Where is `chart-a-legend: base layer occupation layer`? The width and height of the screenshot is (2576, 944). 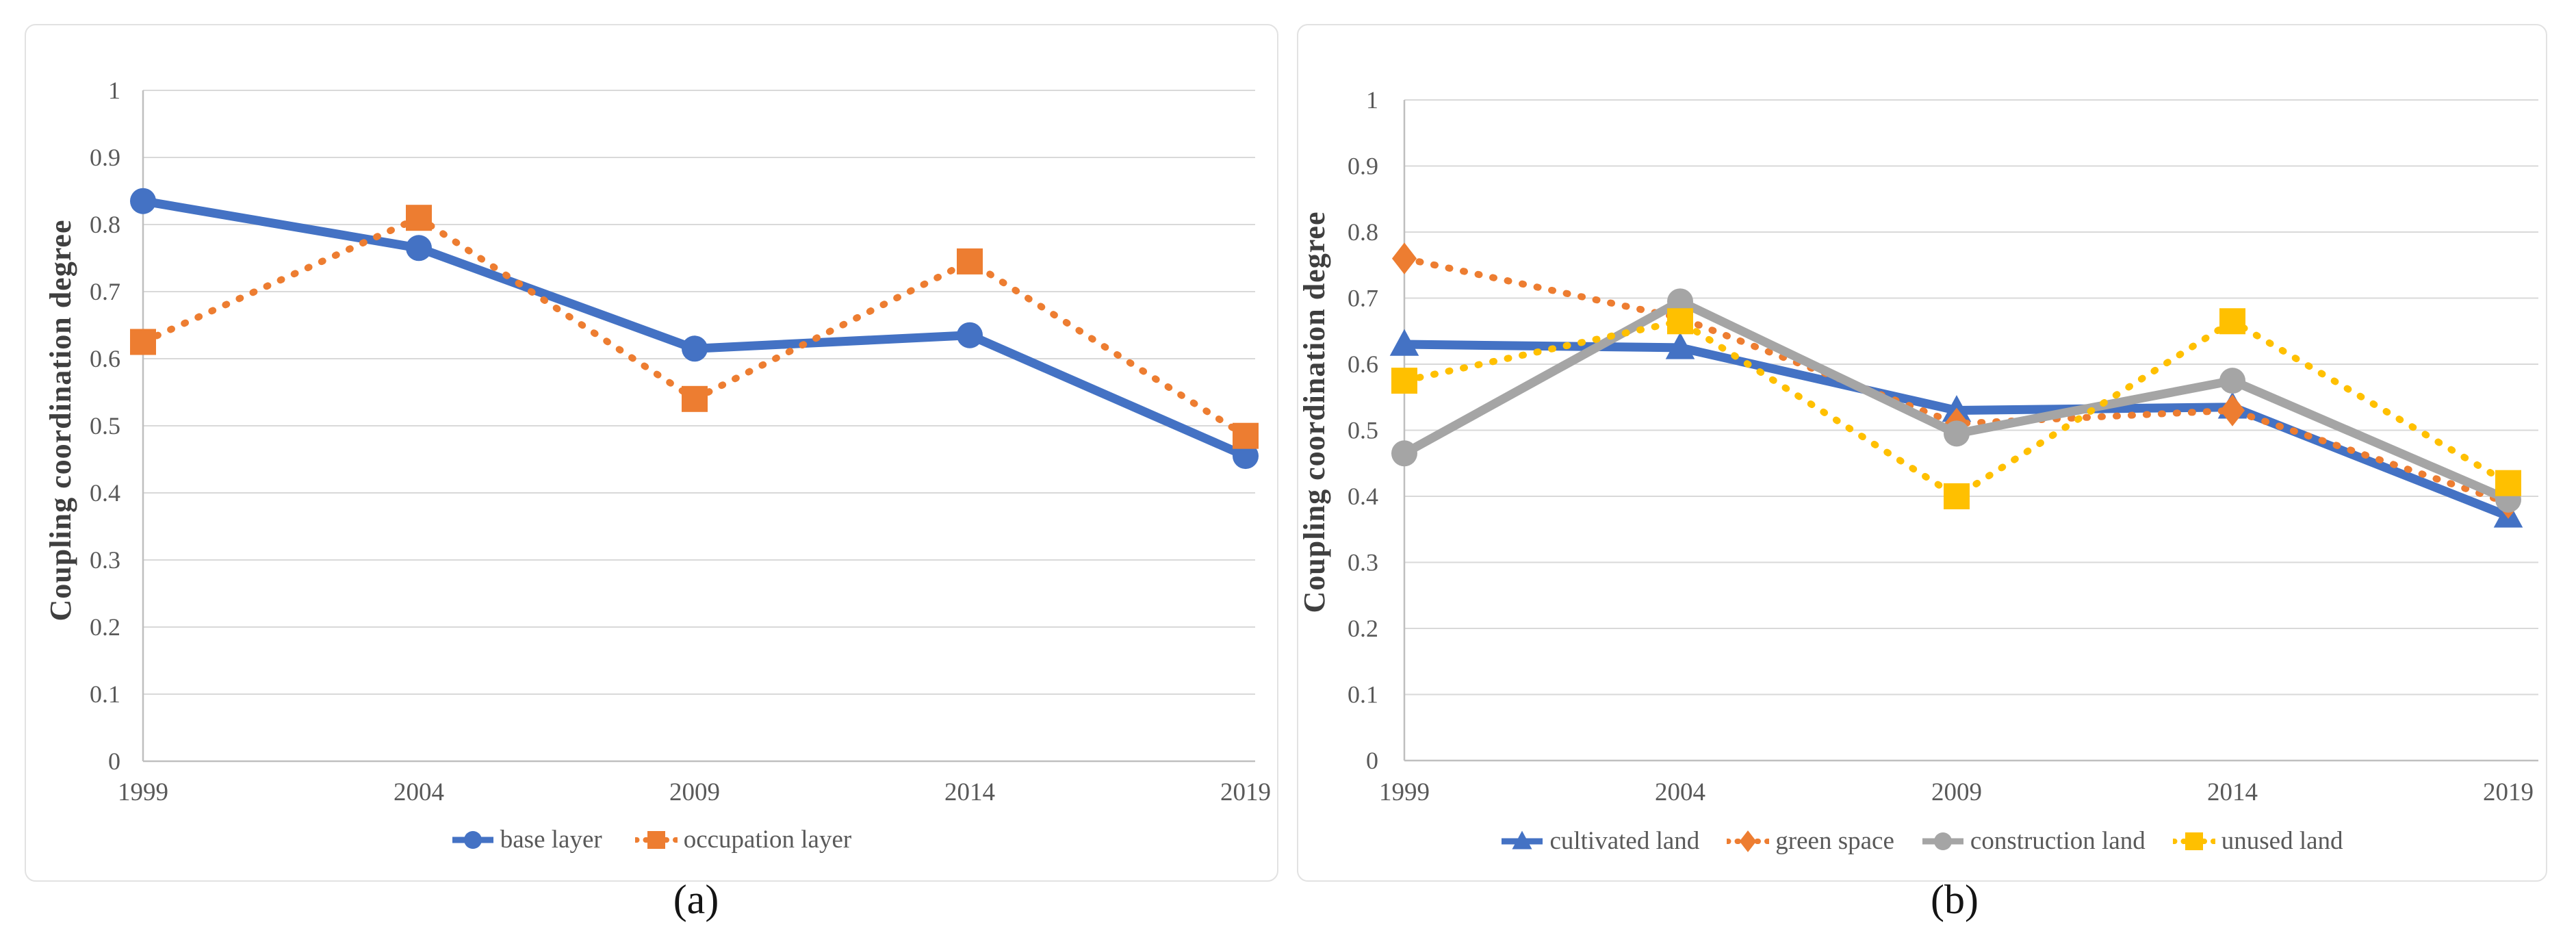
chart-a-legend: base layer occupation layer is located at coordinates (651, 839).